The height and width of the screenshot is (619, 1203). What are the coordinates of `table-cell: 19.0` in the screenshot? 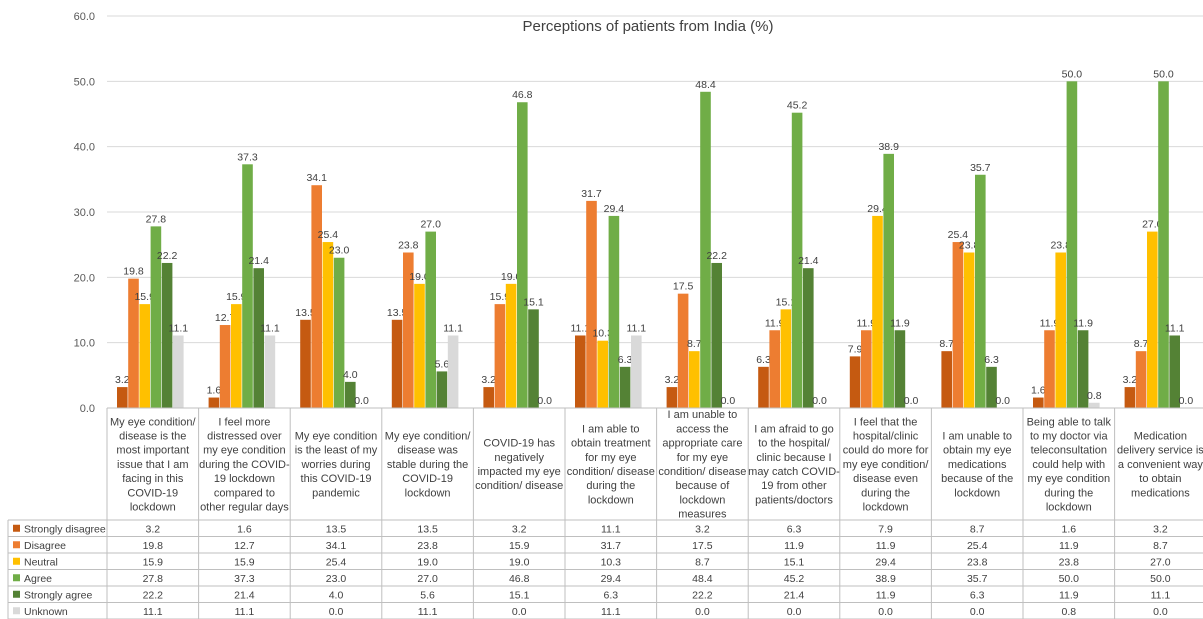 It's located at (427, 562).